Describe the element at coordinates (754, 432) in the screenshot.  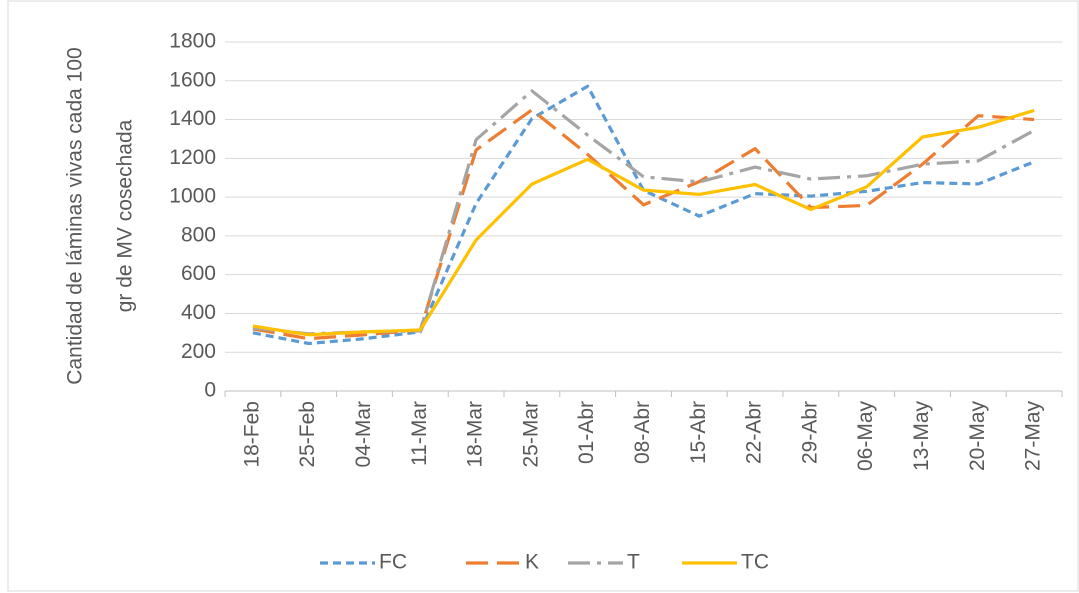
I see `x-tick-label: 22-Abr` at that location.